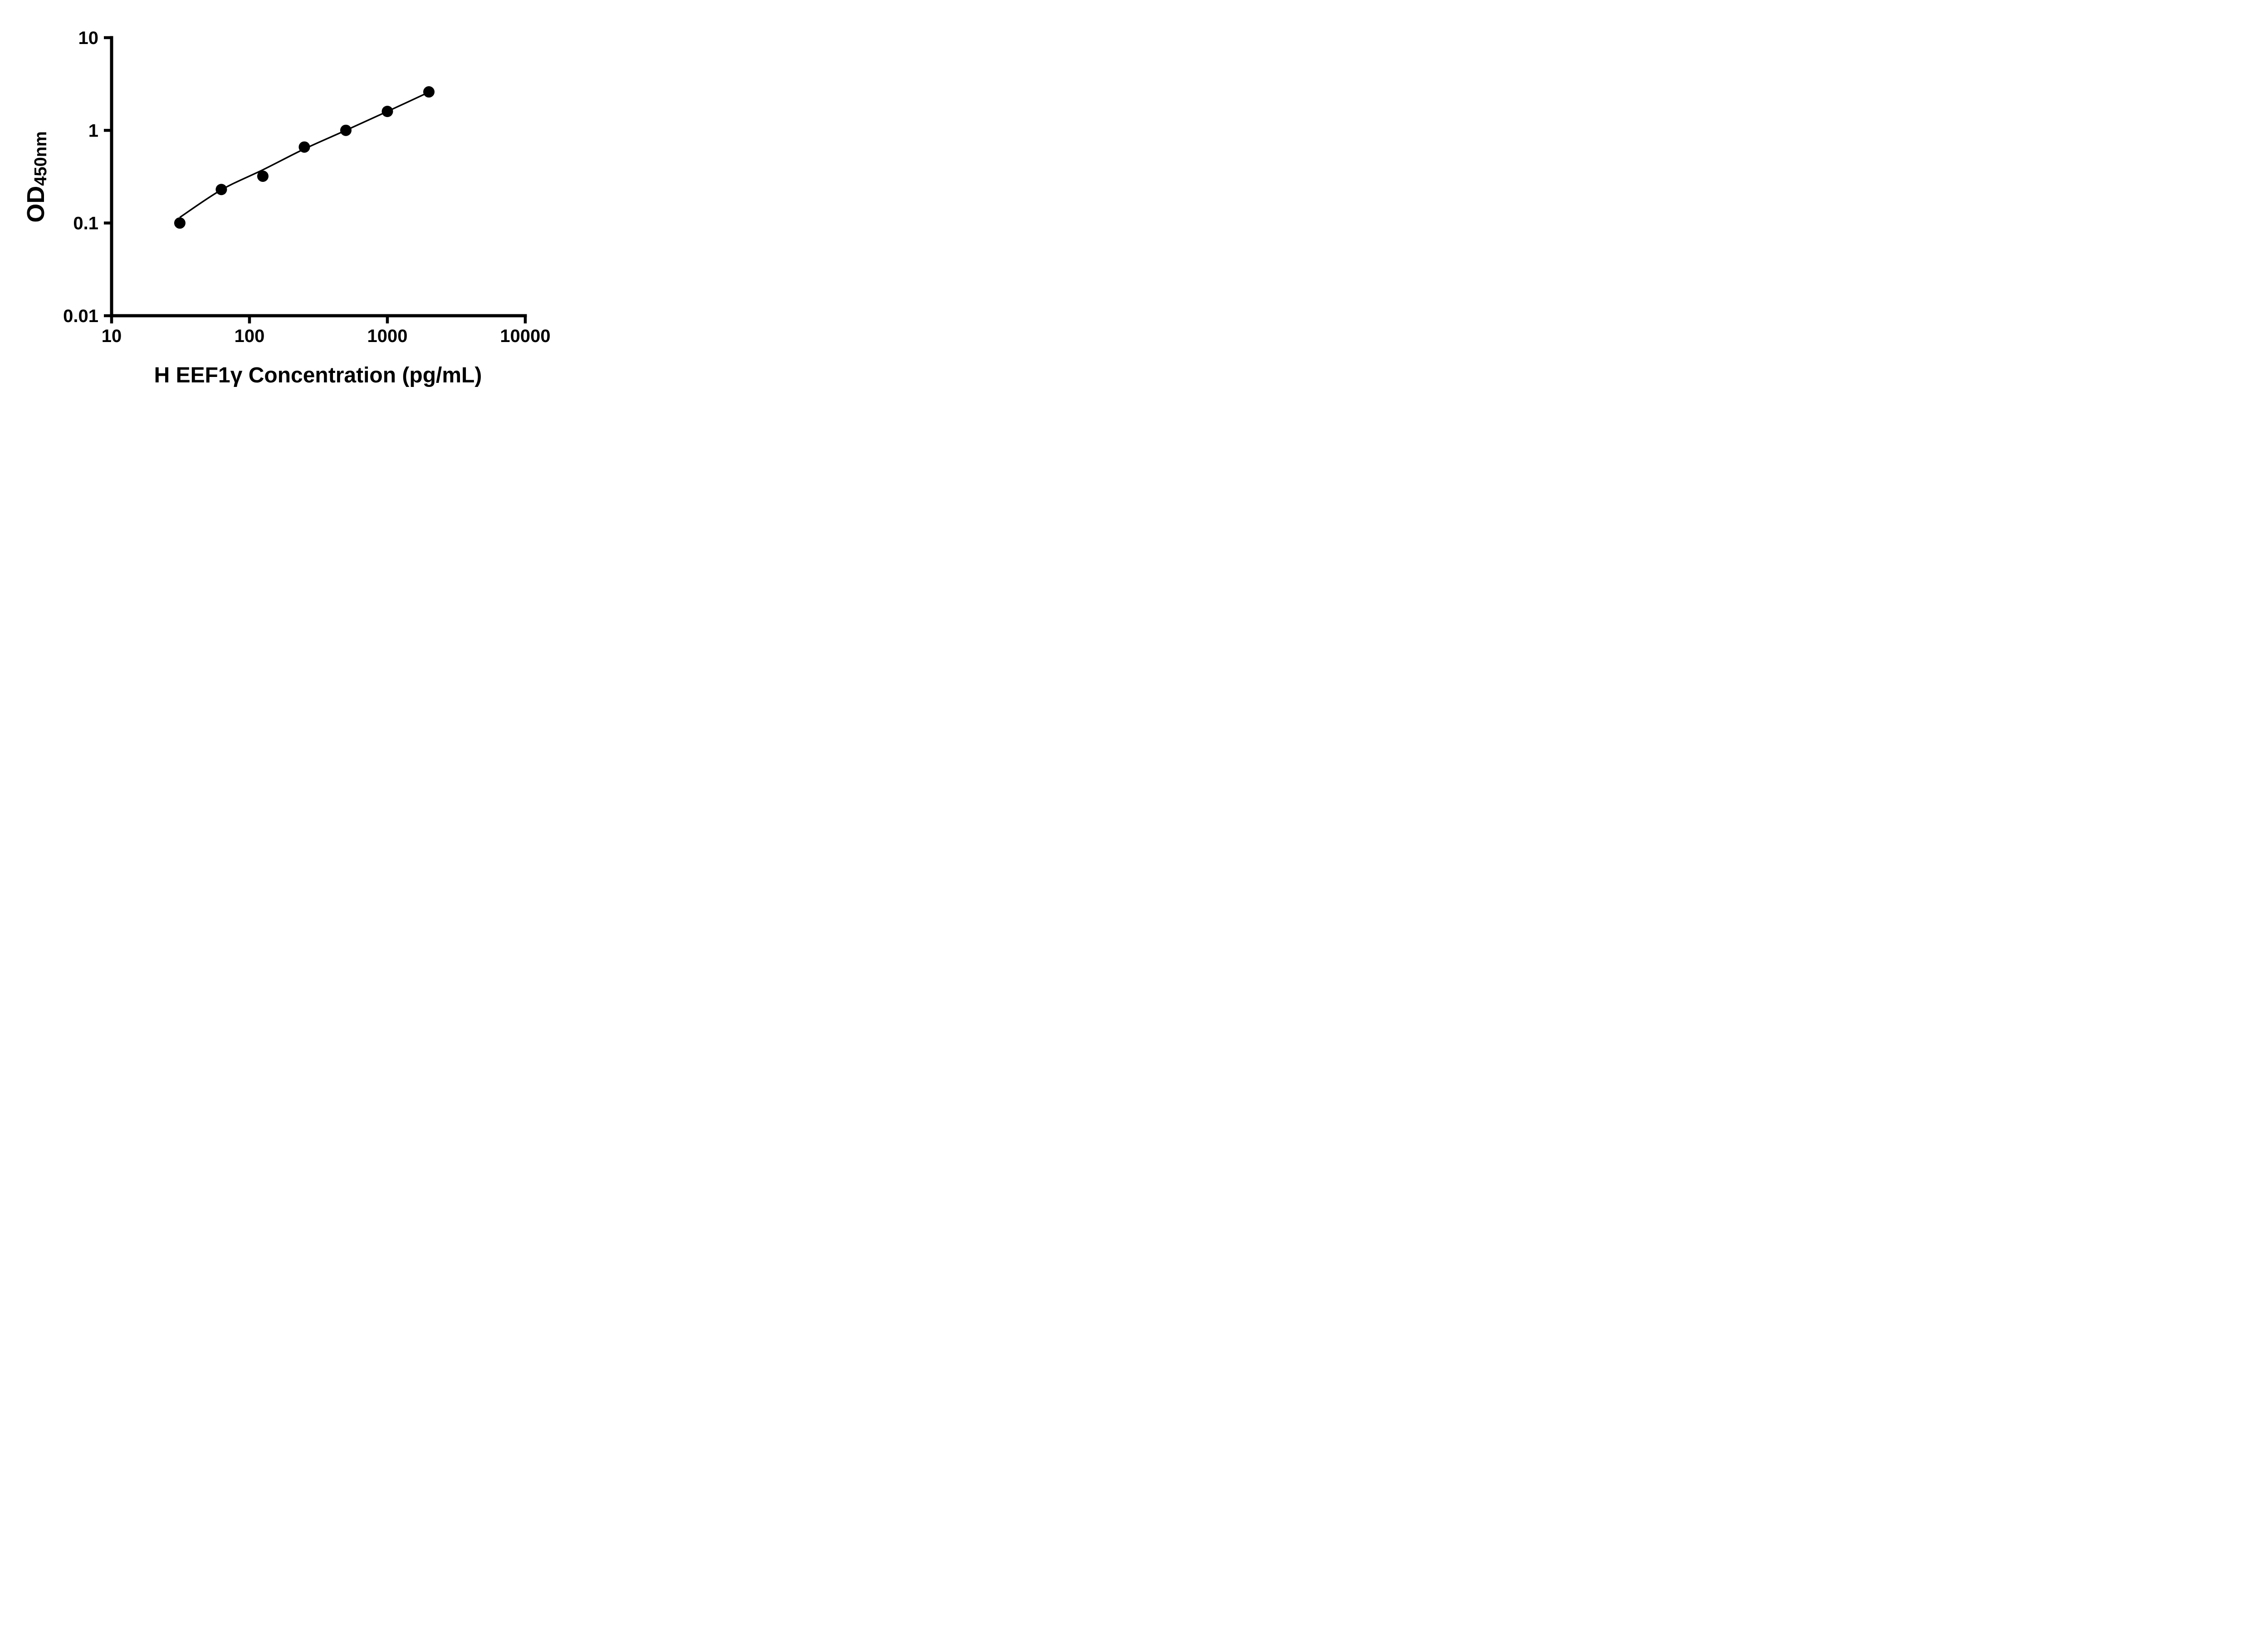  What do you see at coordinates (93, 131) in the screenshot?
I see `y-tick-label: 1` at bounding box center [93, 131].